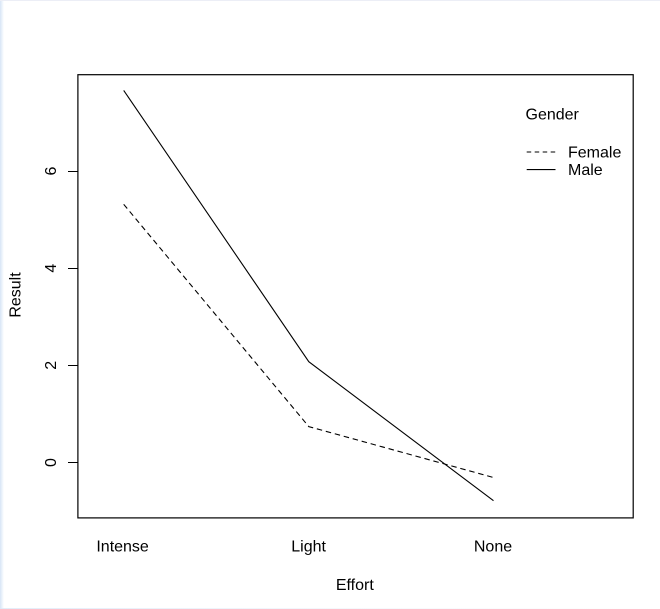 This screenshot has height=609, width=660. What do you see at coordinates (16, 295) in the screenshot?
I see `svg-text: Result` at bounding box center [16, 295].